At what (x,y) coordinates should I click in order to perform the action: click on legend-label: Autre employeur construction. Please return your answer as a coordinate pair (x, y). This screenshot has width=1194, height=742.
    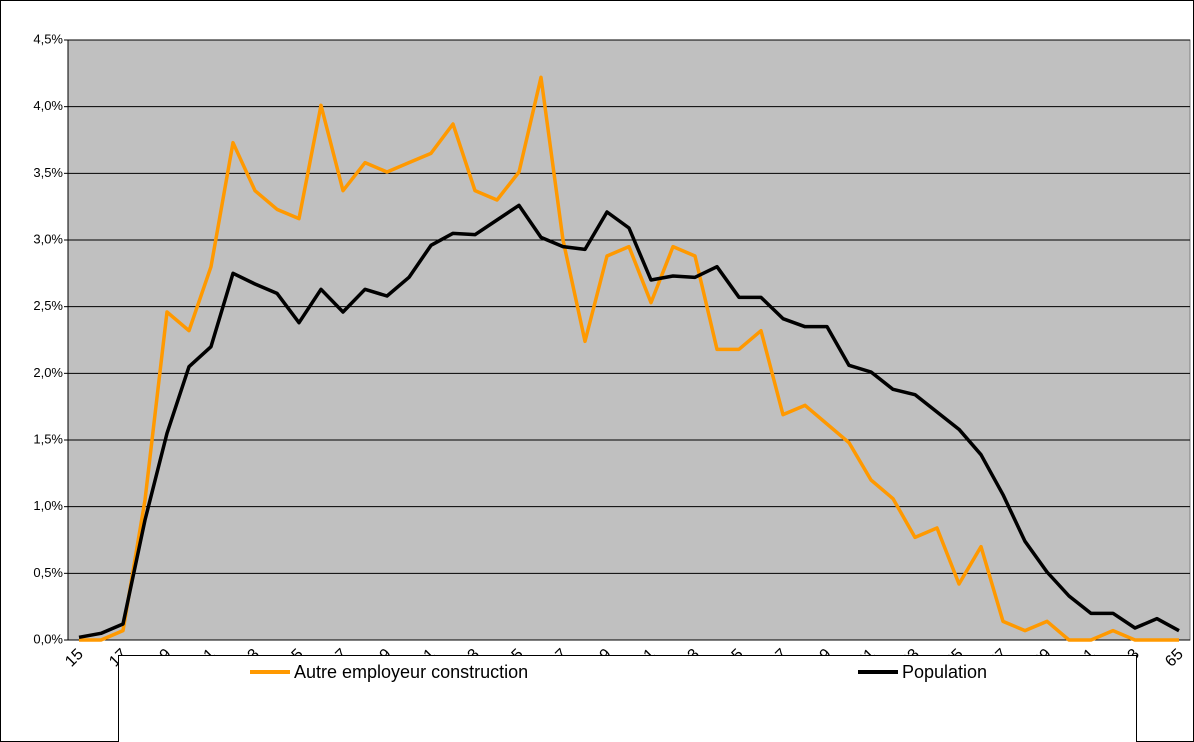
    Looking at the image, I should click on (411, 672).